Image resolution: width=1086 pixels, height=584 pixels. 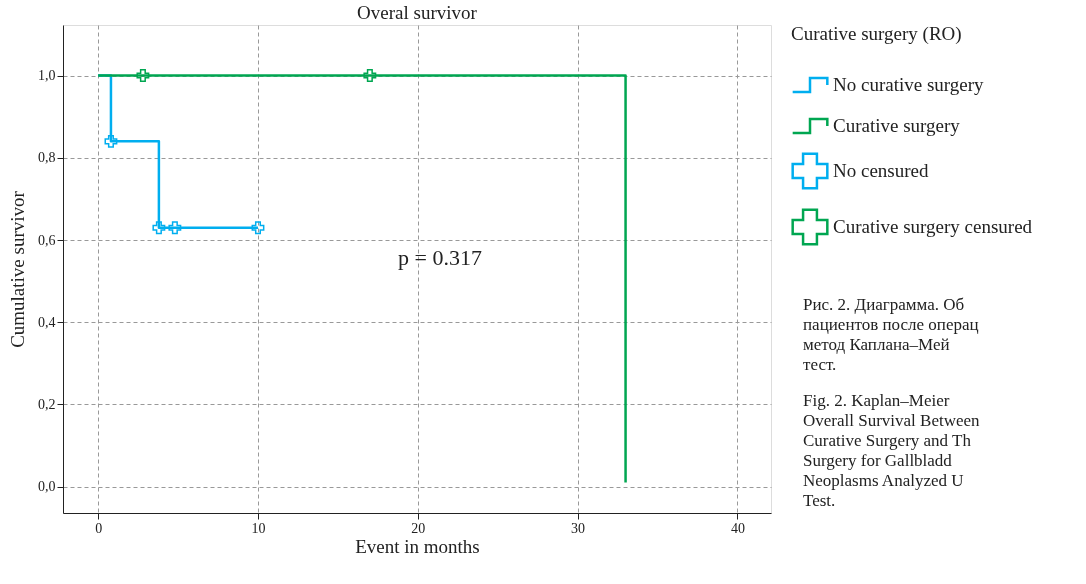 I want to click on x-axis-title: Event in months, so click(x=417, y=546).